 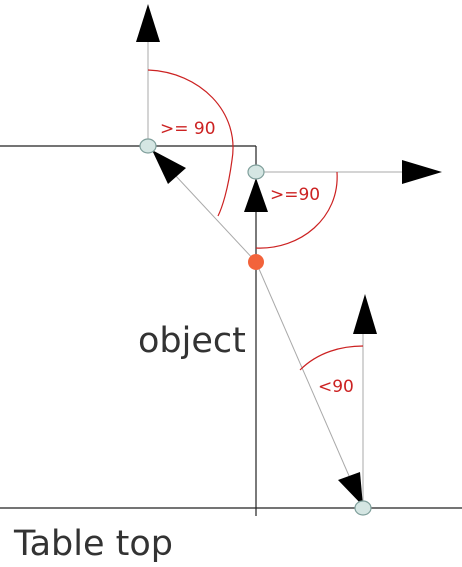 What do you see at coordinates (296, 210) in the screenshot?
I see `angle-arc-middle` at bounding box center [296, 210].